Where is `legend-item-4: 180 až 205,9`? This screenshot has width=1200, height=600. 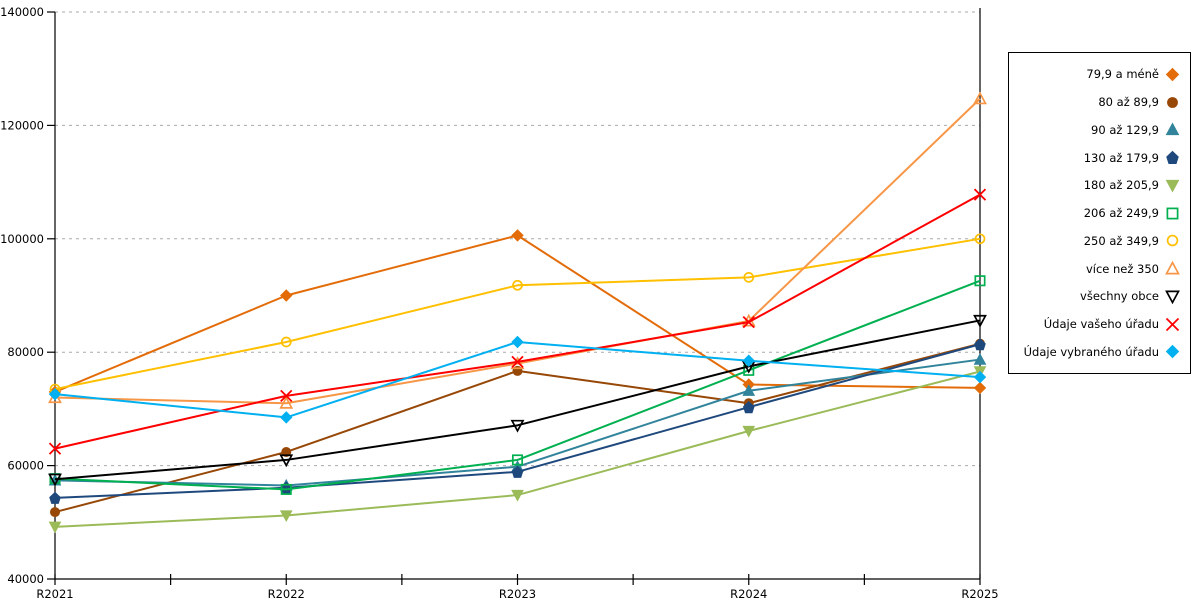
legend-item-4: 180 až 205,9 is located at coordinates (1099, 185).